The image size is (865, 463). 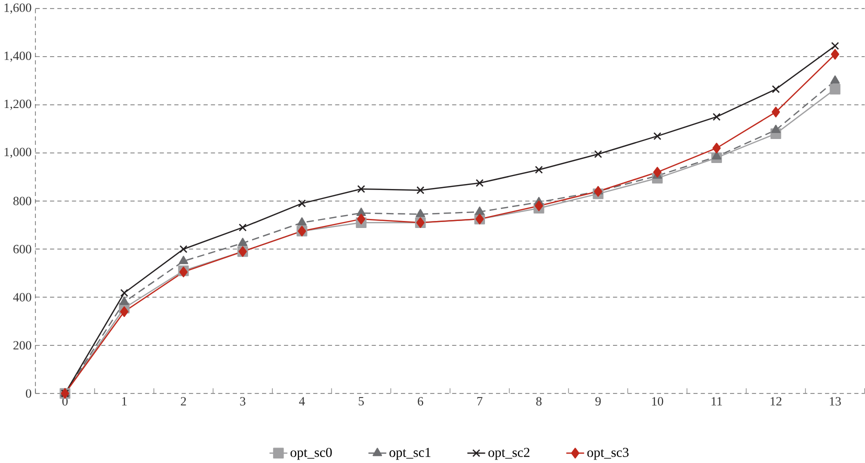 I want to click on y-tick-label: 1,600, so click(x=18, y=9).